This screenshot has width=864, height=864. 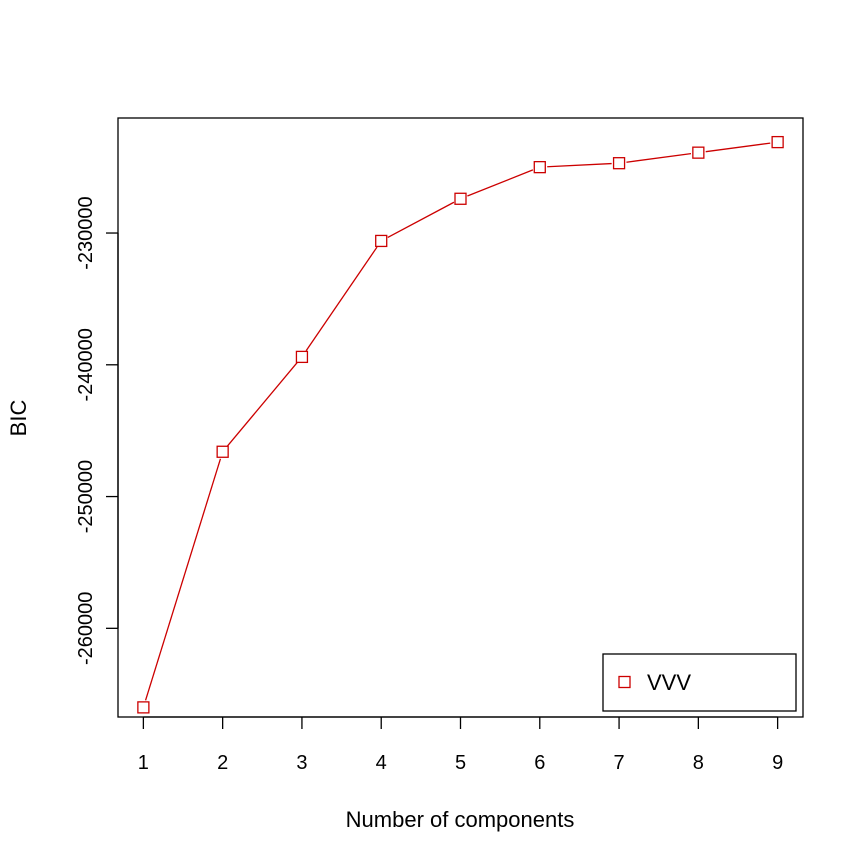 What do you see at coordinates (97, 430) in the screenshot?
I see `y-axis: -260000 -250000 -240000 -230000` at bounding box center [97, 430].